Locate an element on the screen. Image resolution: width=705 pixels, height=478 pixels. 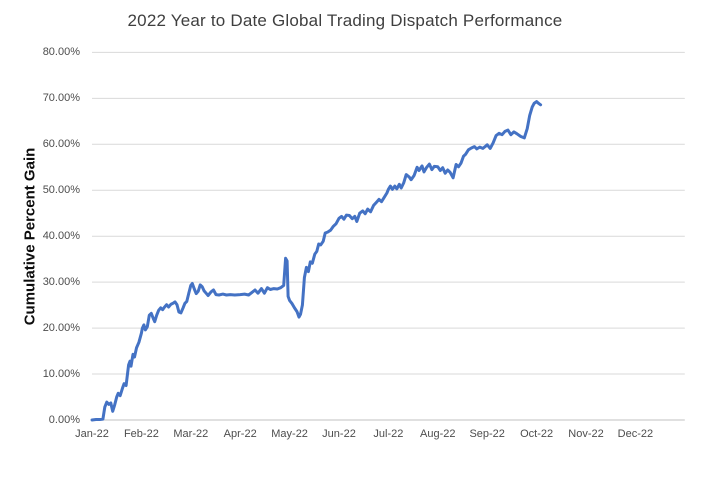
y-tick-label: 70.00% is located at coordinates (61, 97).